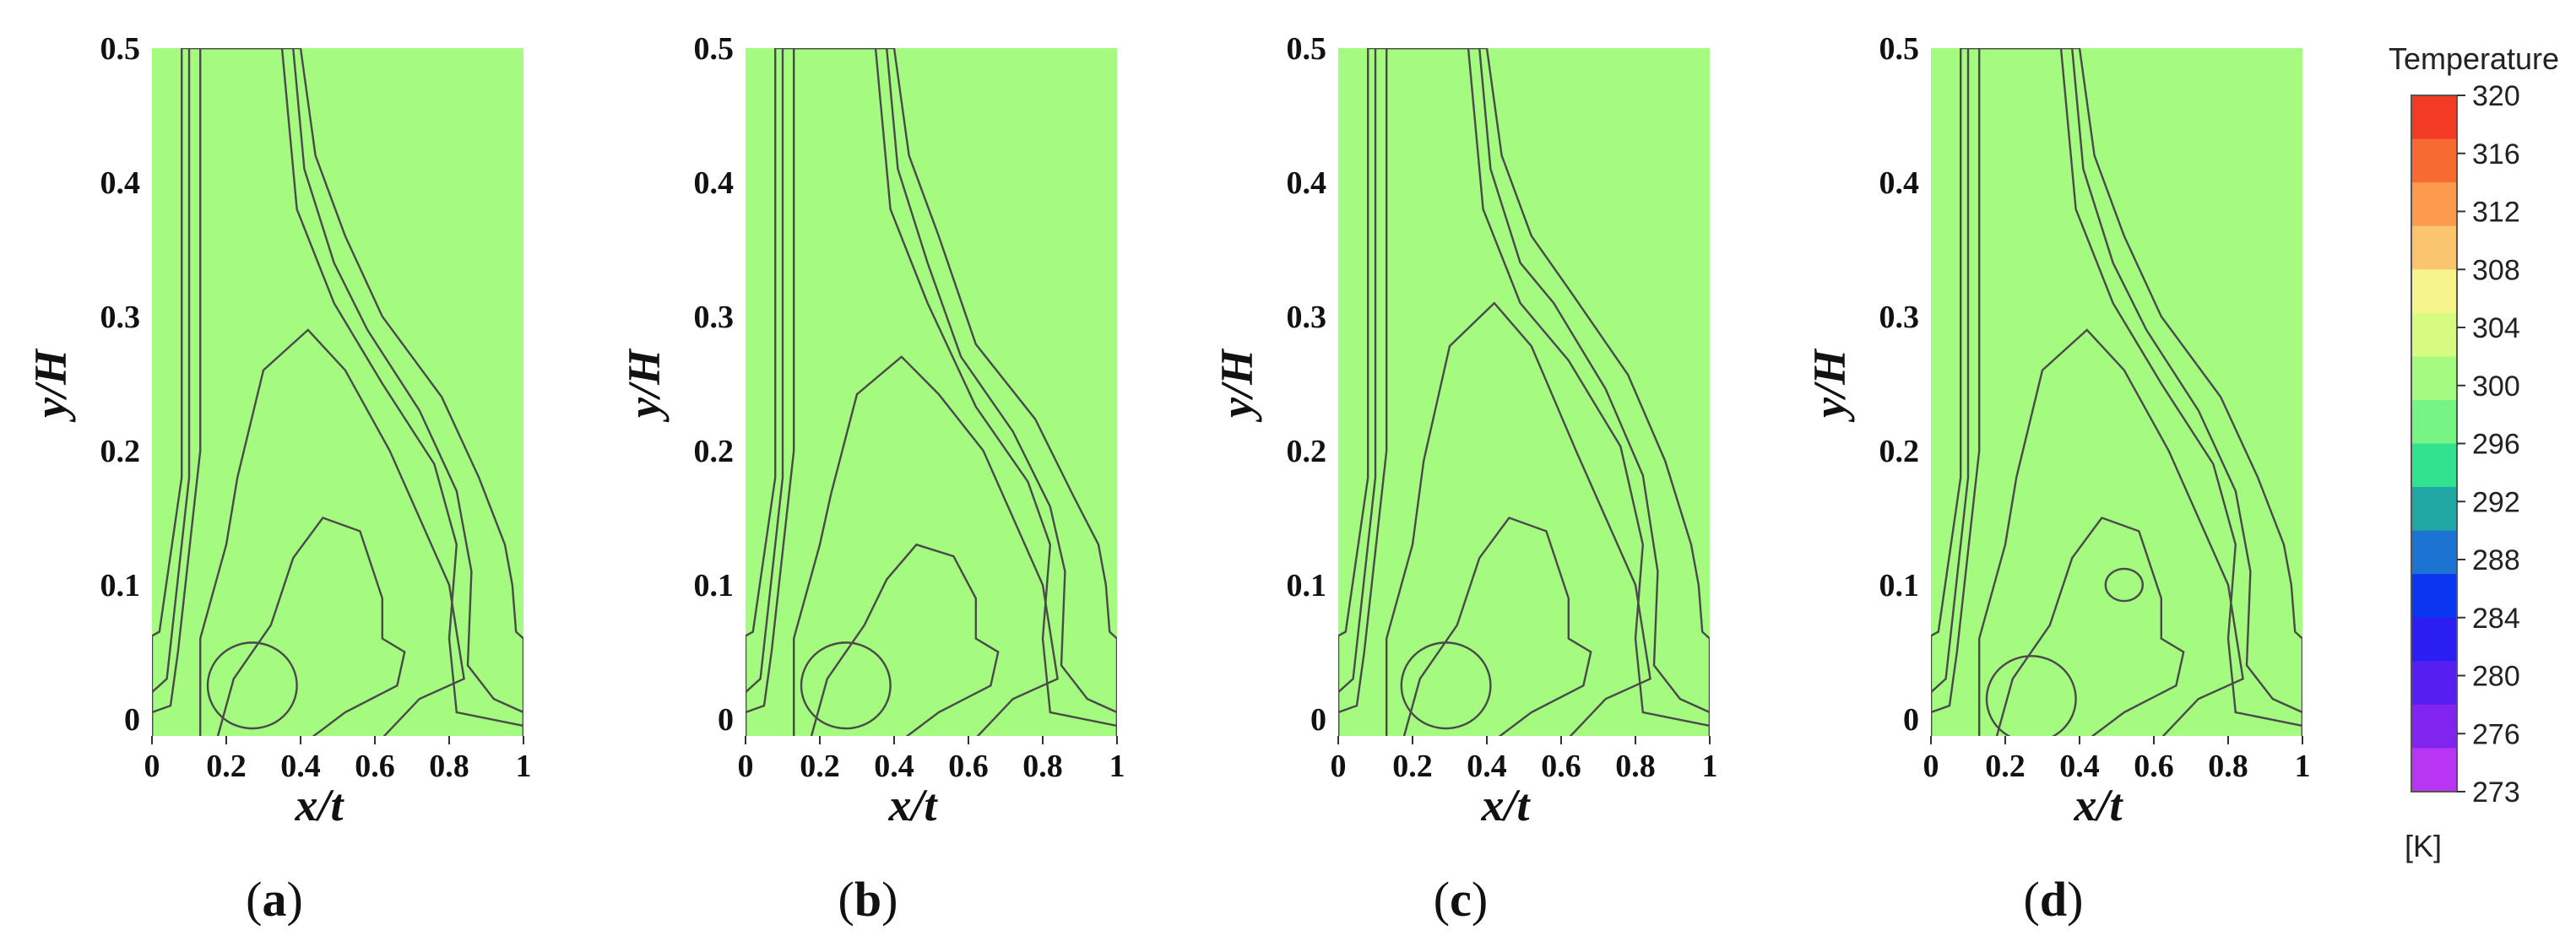 This screenshot has height=952, width=2576. Describe the element at coordinates (2496, 328) in the screenshot. I see `colorbar-tick-label: 304` at that location.